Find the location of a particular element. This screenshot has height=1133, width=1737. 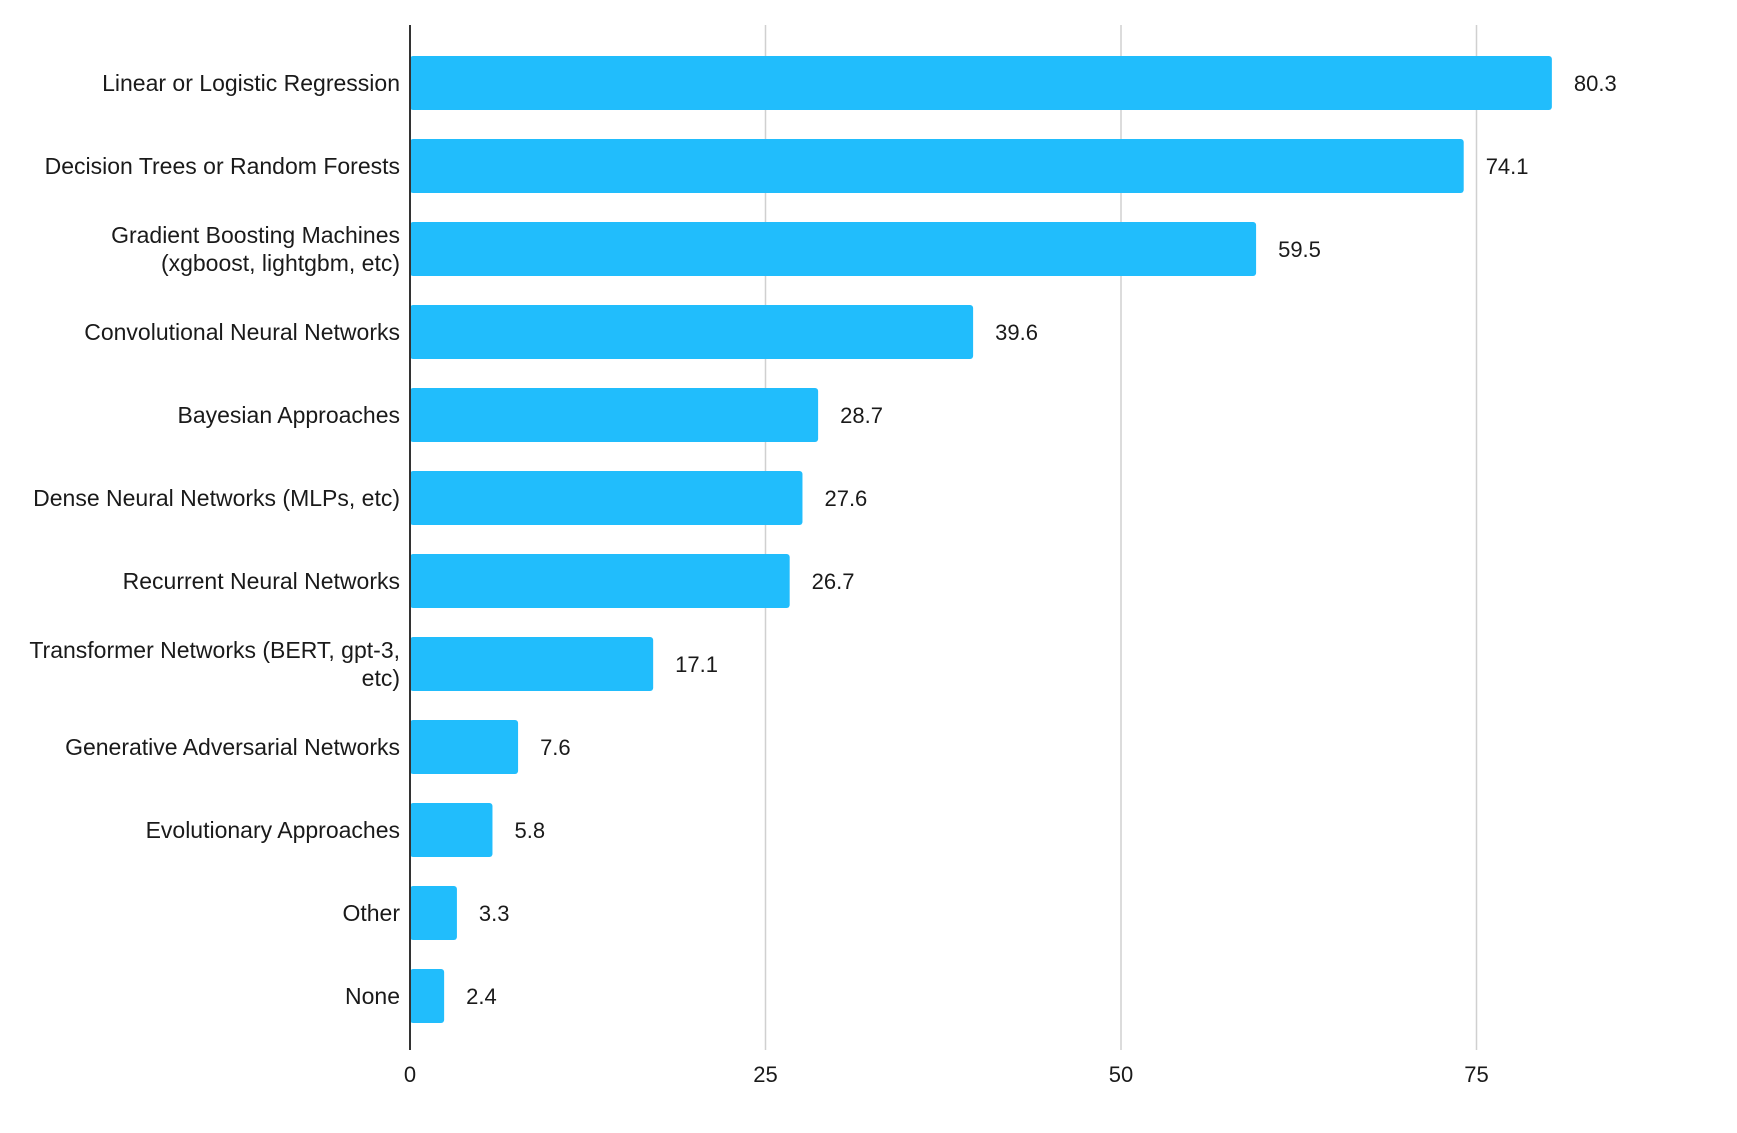

x-tick-label: 50 is located at coordinates (1121, 1074).